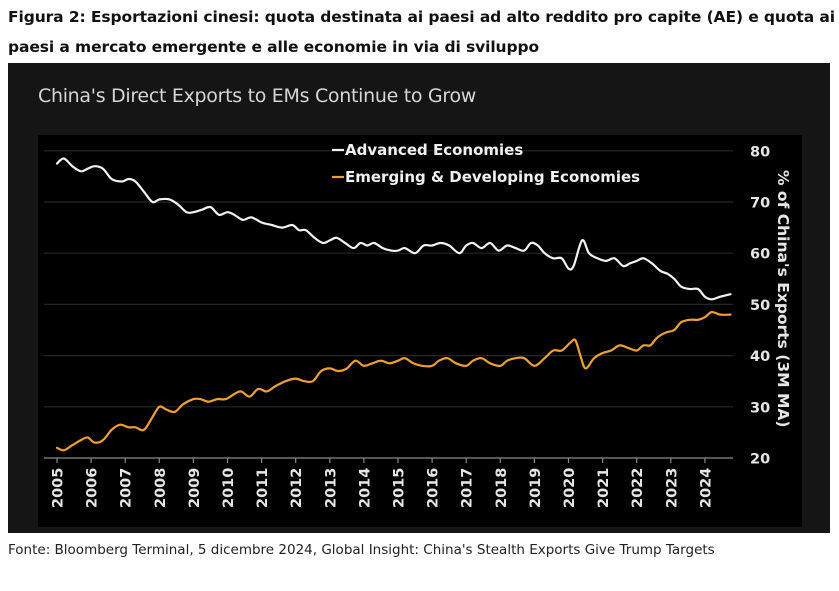 This screenshot has width=839, height=591. What do you see at coordinates (434, 150) in the screenshot?
I see `legend-label-0: Advanced Economies` at bounding box center [434, 150].